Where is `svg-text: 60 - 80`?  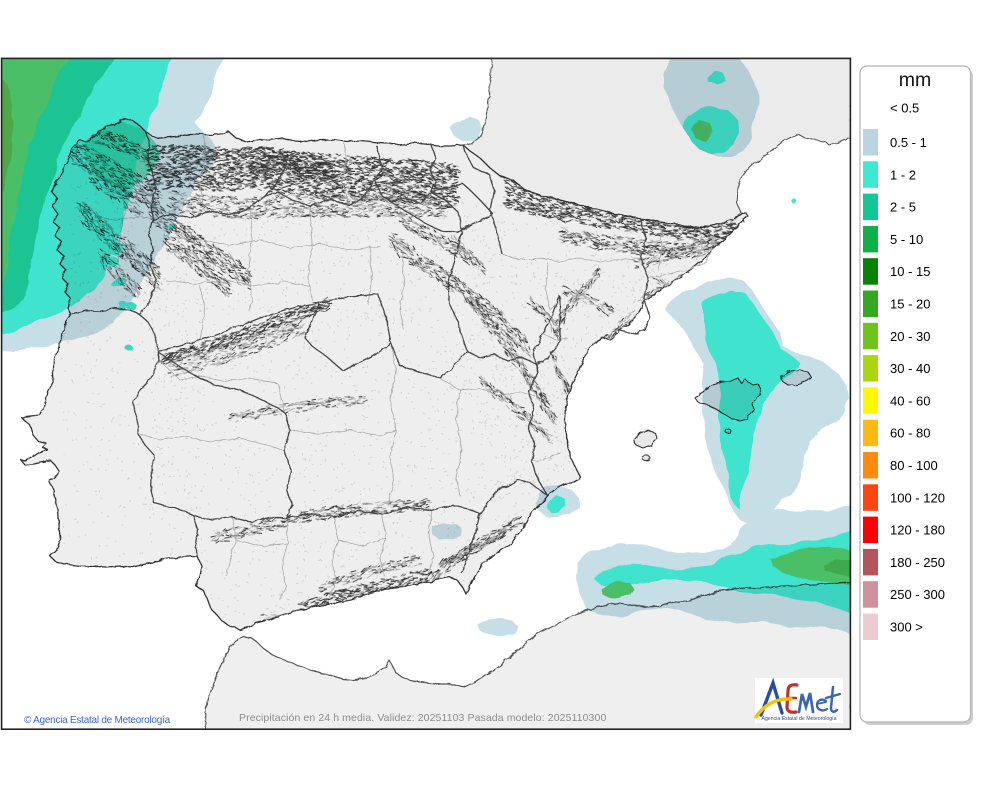 svg-text: 60 - 80 is located at coordinates (910, 433).